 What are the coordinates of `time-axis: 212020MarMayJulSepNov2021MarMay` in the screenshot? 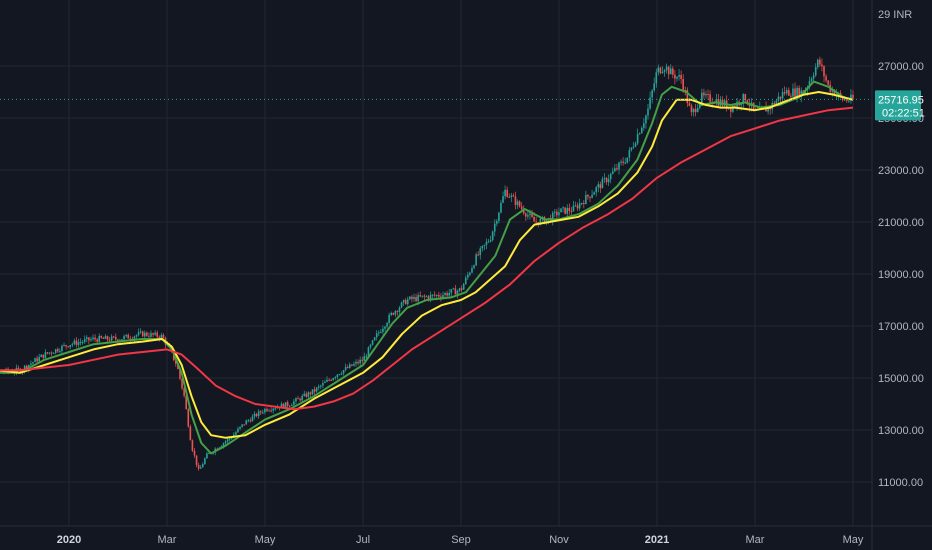 It's located at (432, 540).